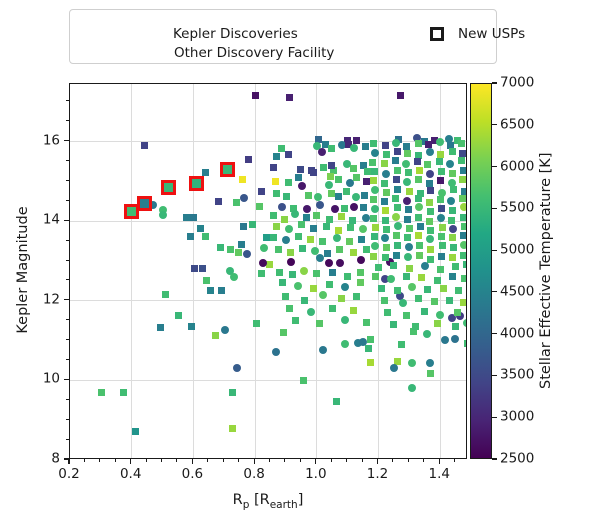  I want to click on legend-item-usp: New USPs, so click(477, 34).